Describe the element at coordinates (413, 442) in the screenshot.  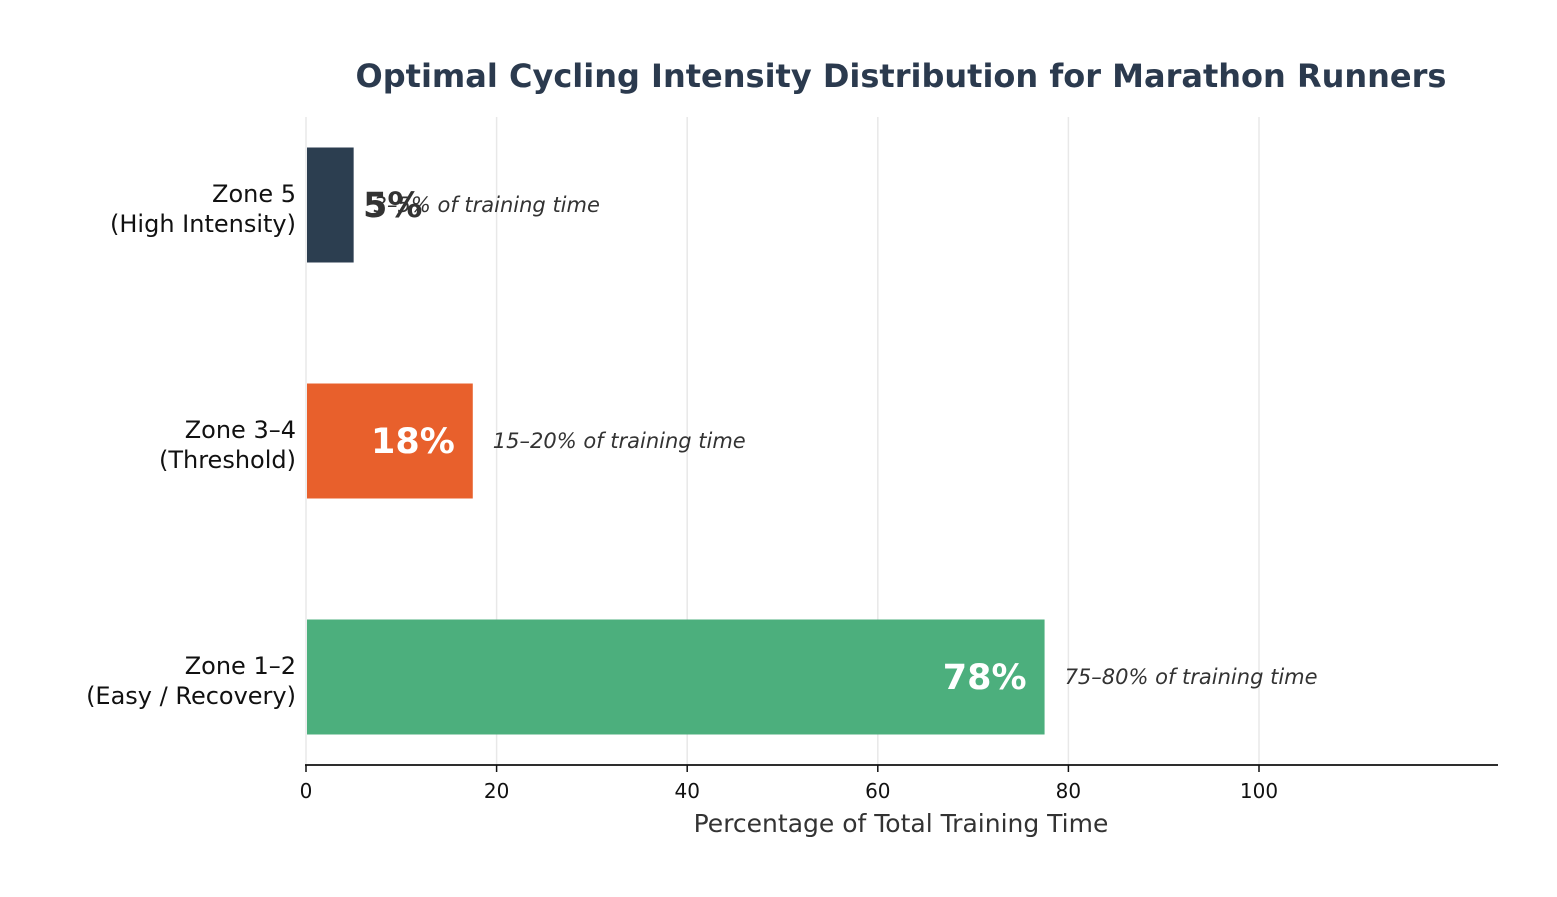
I see `value-label: 18%` at that location.